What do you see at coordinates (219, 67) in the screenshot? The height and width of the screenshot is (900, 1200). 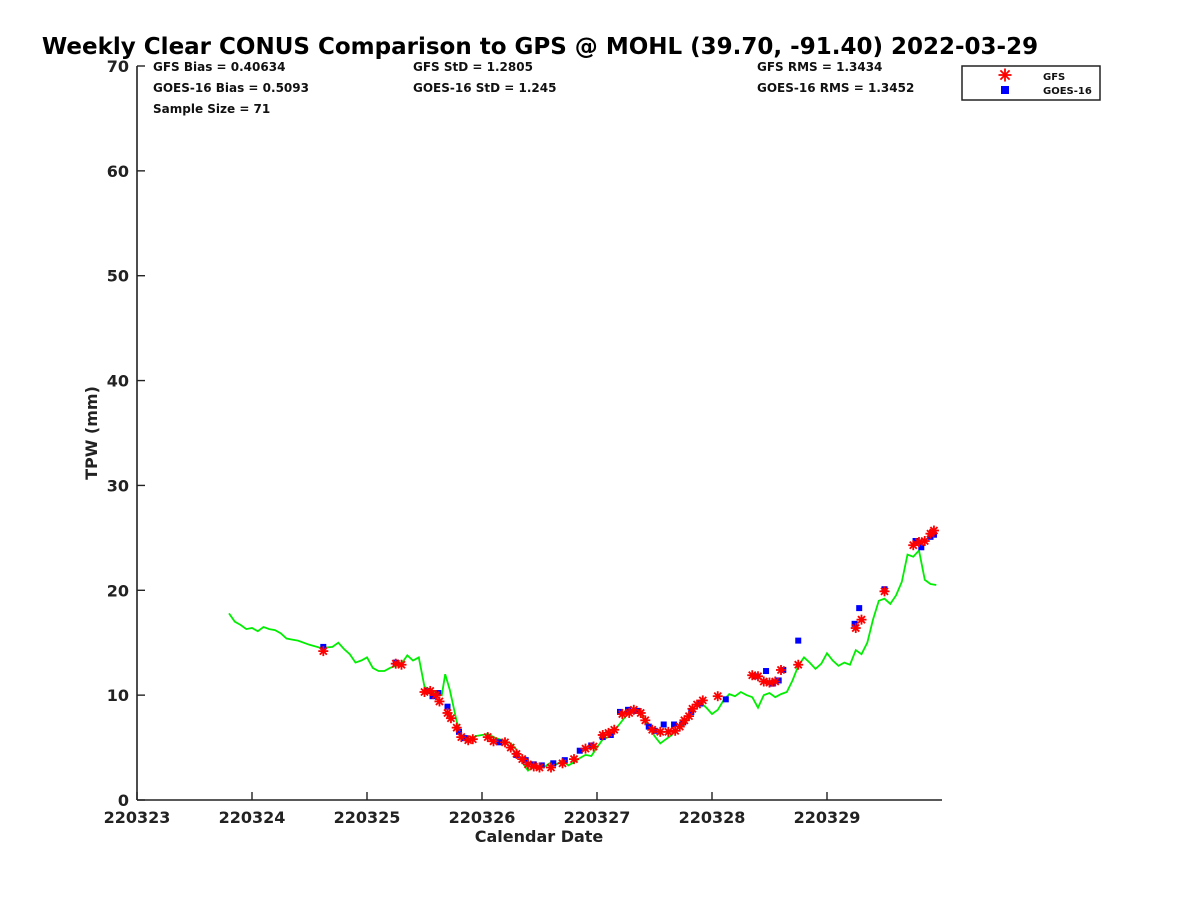 I see `gfs-bias: GFS Bias = 0.40634` at bounding box center [219, 67].